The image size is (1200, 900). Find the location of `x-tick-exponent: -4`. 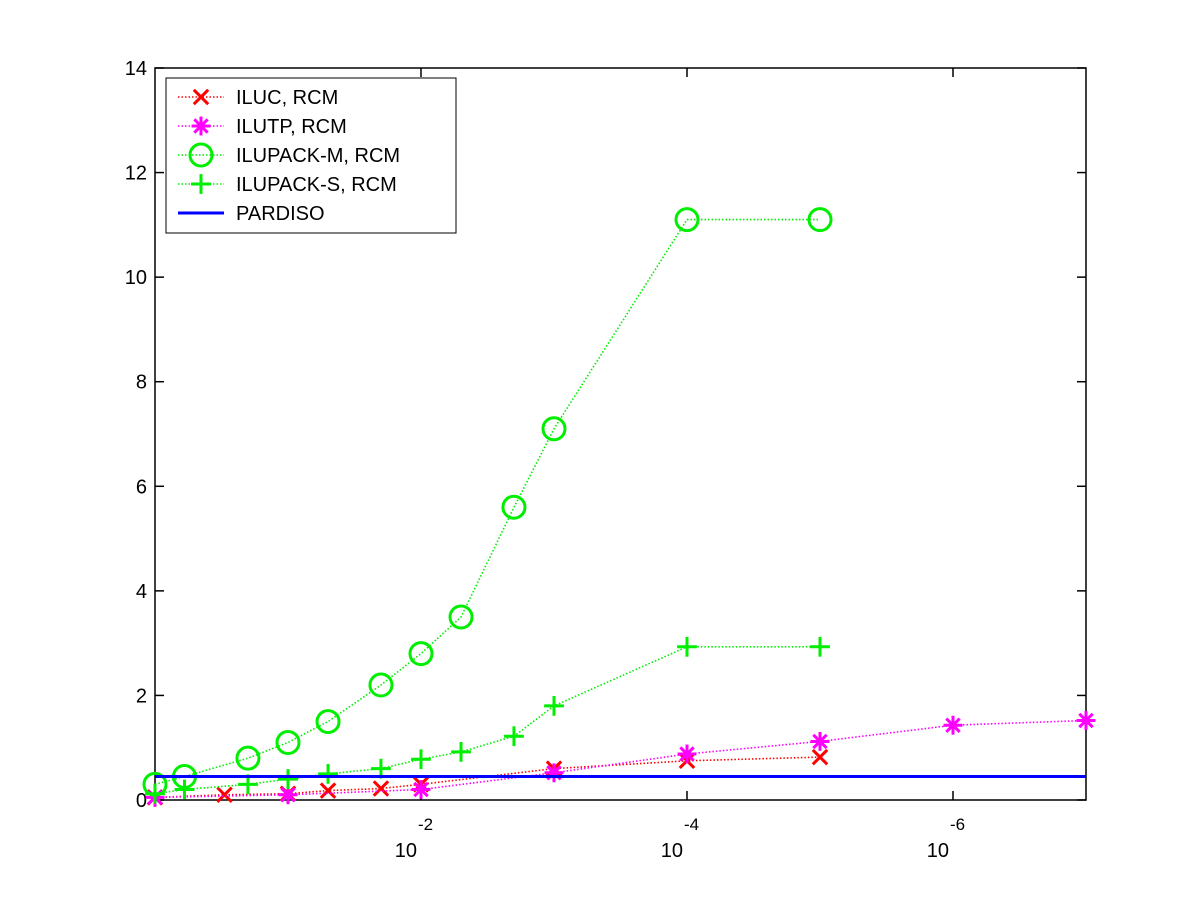

x-tick-exponent: -4 is located at coordinates (691, 824).